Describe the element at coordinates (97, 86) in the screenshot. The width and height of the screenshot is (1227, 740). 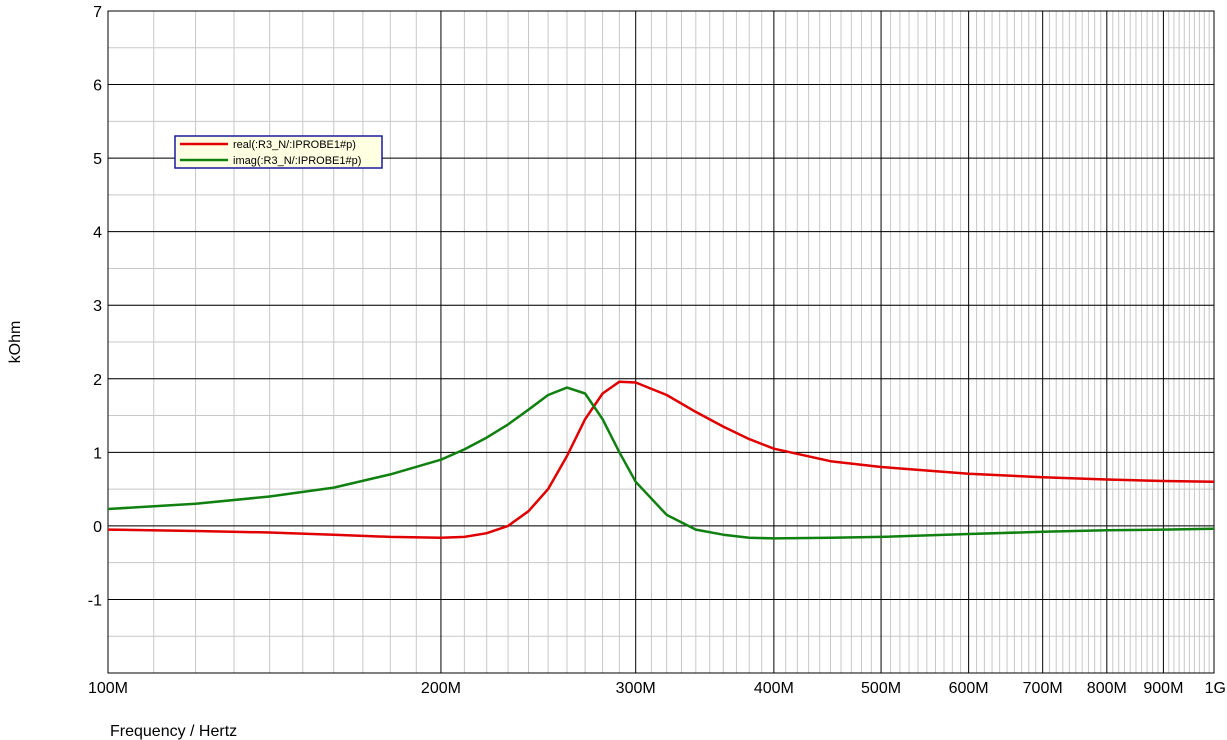
I see `y-tick-label: 6` at that location.